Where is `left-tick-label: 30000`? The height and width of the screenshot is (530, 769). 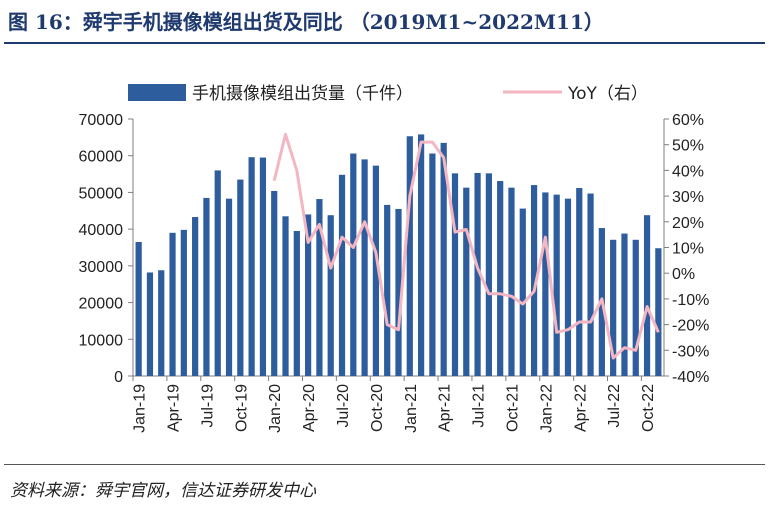
left-tick-label: 30000 is located at coordinates (101, 267).